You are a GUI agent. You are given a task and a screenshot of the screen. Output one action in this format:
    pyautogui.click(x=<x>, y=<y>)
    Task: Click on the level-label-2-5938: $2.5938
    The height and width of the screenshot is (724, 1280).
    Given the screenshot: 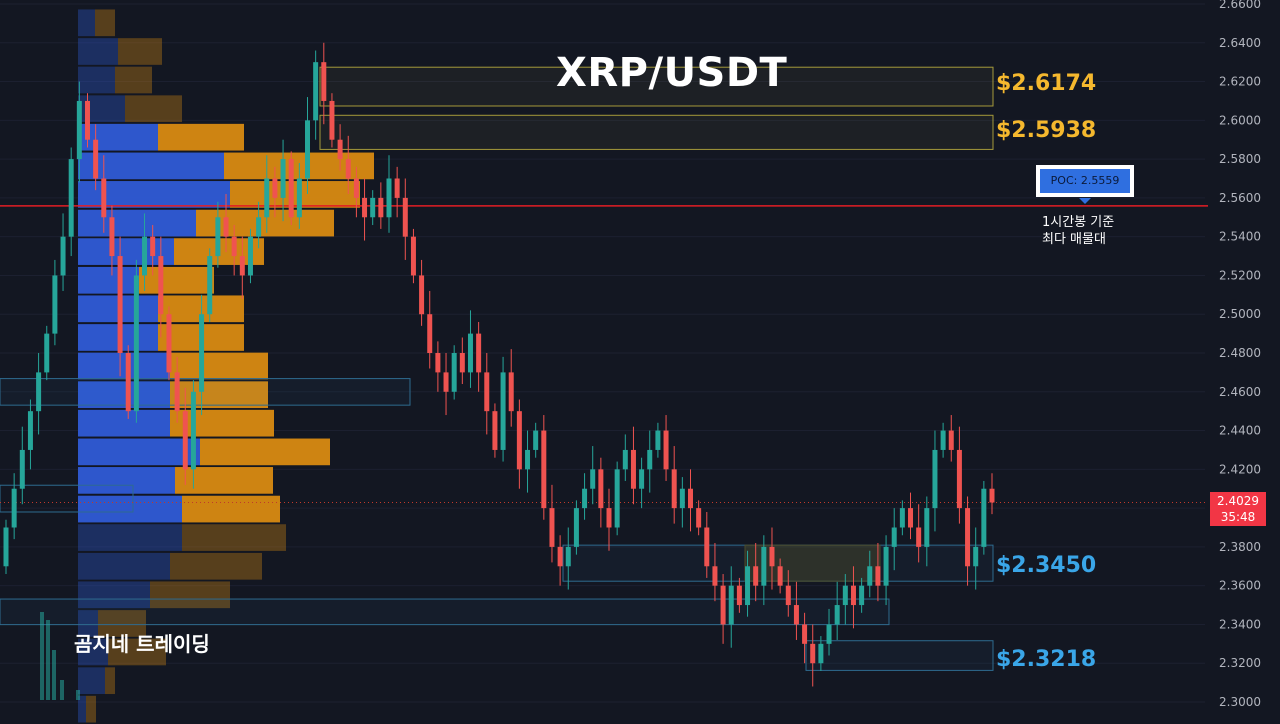 What is the action you would take?
    pyautogui.click(x=1046, y=130)
    